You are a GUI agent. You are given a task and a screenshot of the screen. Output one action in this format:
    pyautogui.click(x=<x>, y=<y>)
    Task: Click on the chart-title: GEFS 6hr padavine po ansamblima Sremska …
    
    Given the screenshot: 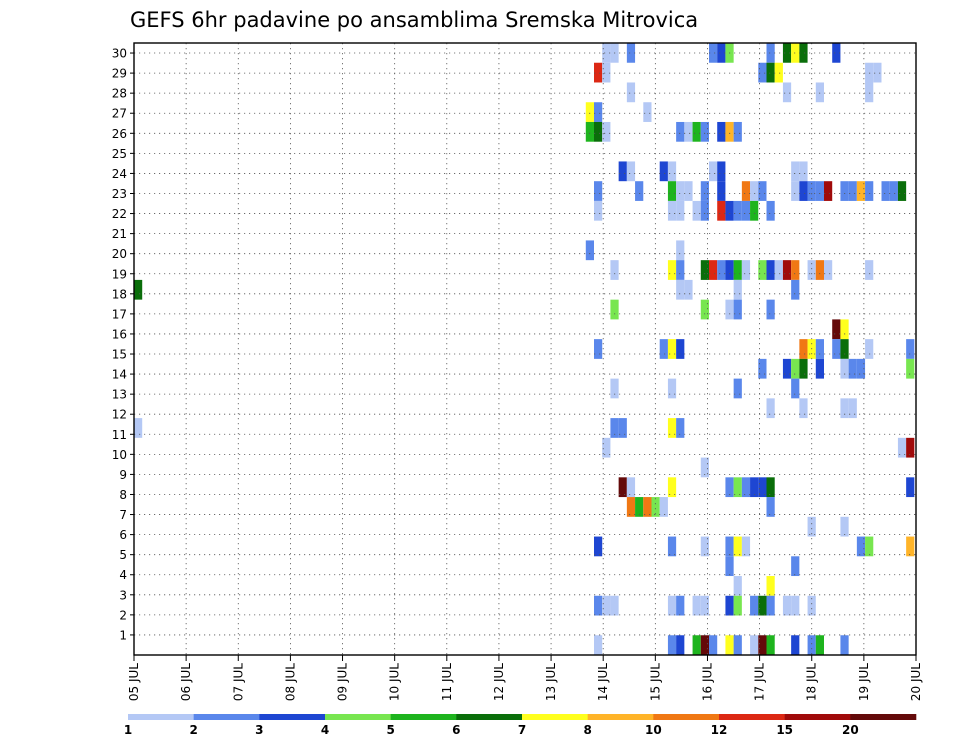 What is the action you would take?
    pyautogui.click(x=414, y=20)
    